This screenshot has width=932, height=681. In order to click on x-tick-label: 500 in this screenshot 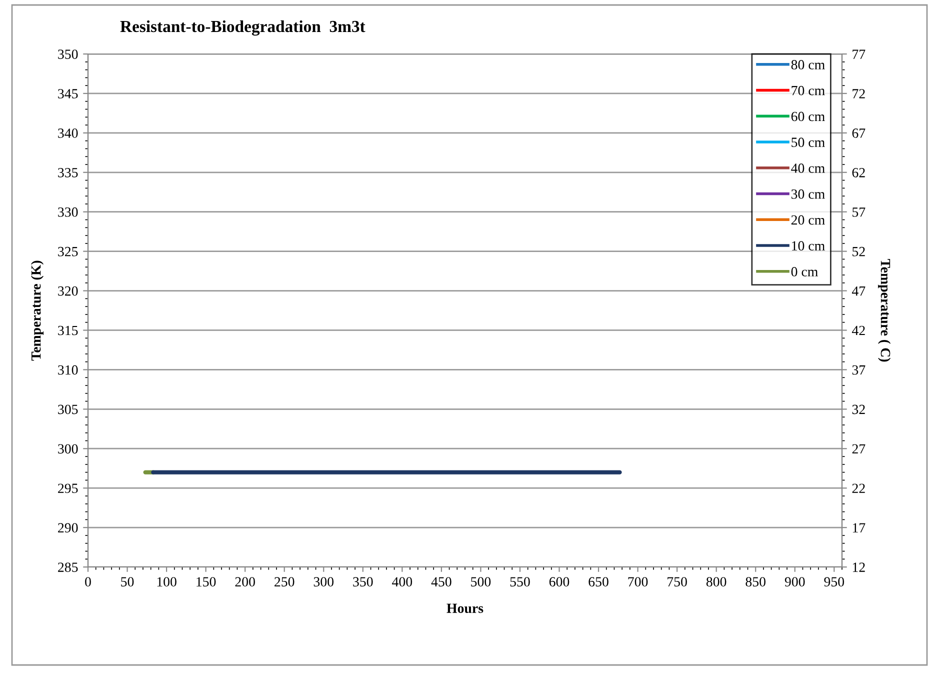, I will do `click(481, 581)`.